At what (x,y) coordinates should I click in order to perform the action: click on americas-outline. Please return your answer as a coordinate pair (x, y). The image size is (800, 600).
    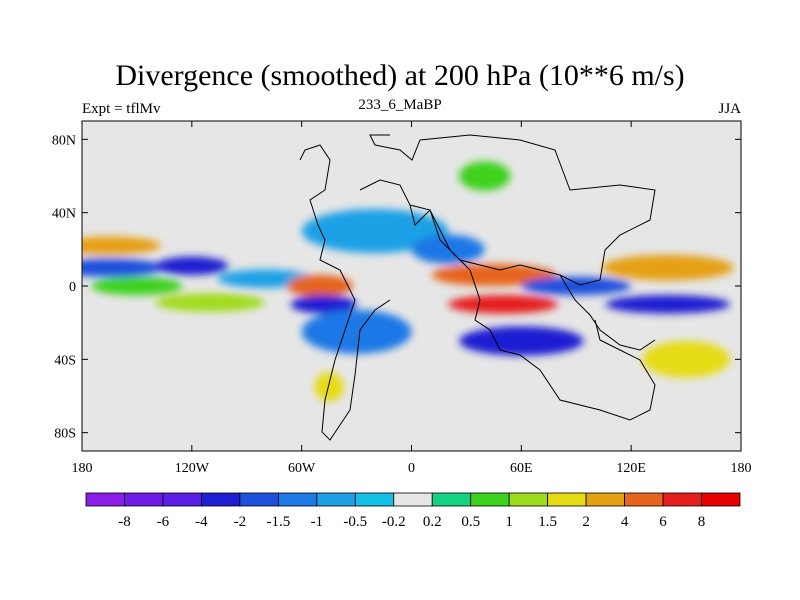
    Looking at the image, I should click on (345, 292).